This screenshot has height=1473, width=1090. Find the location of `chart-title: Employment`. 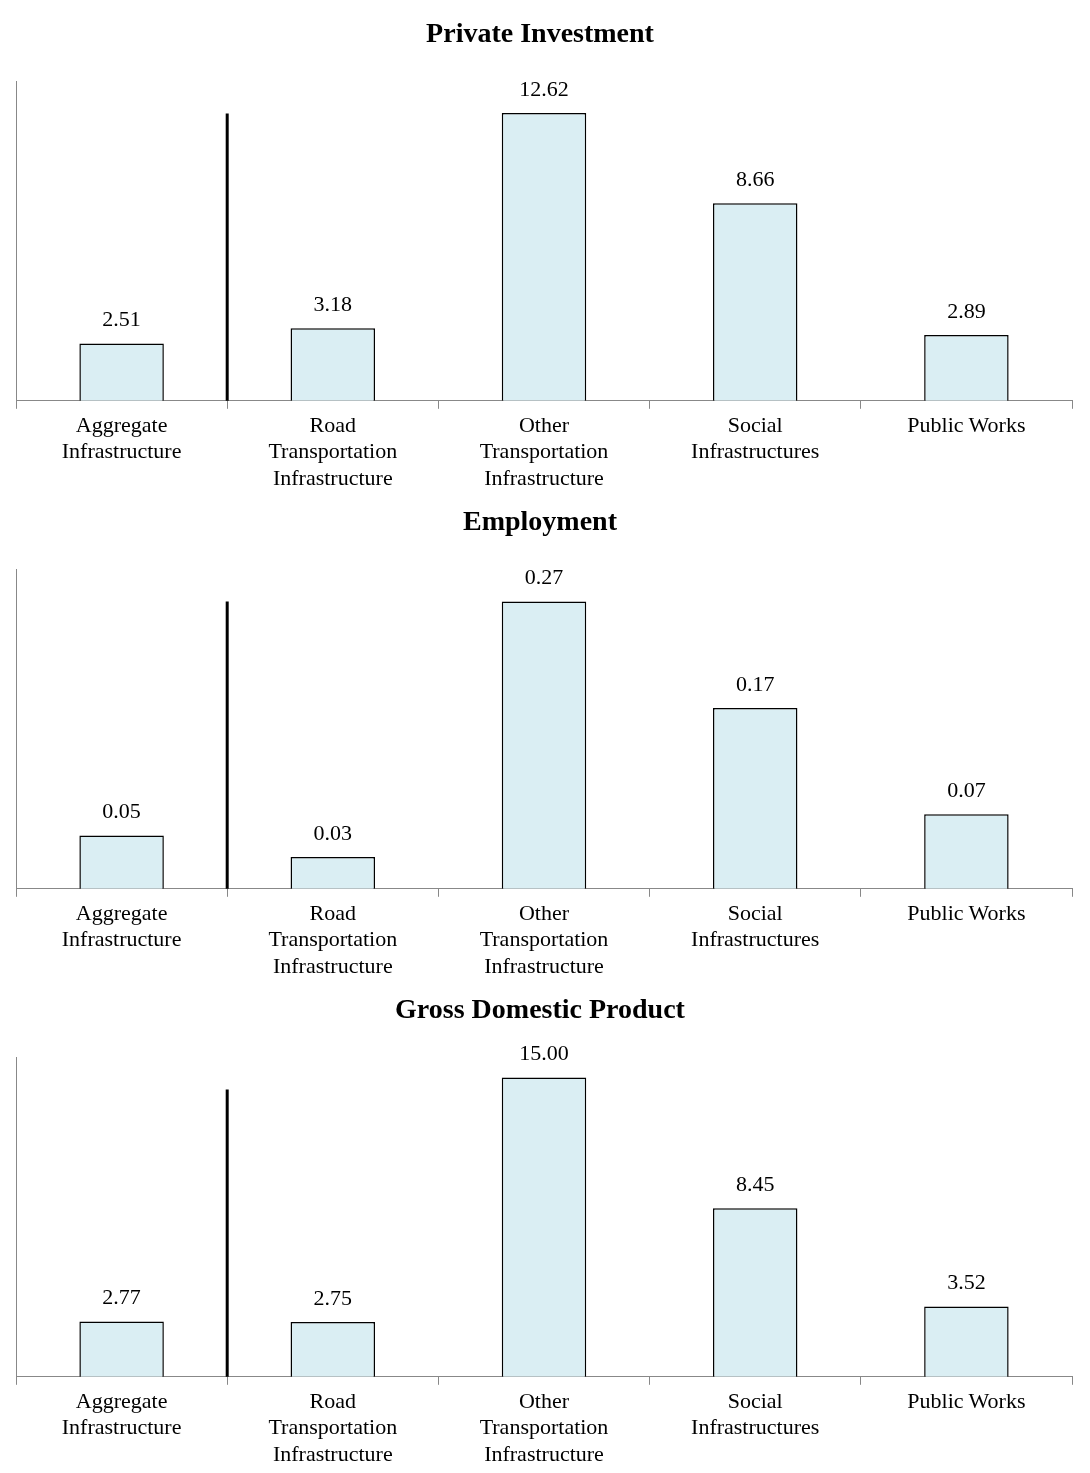

chart-title: Employment is located at coordinates (540, 521).